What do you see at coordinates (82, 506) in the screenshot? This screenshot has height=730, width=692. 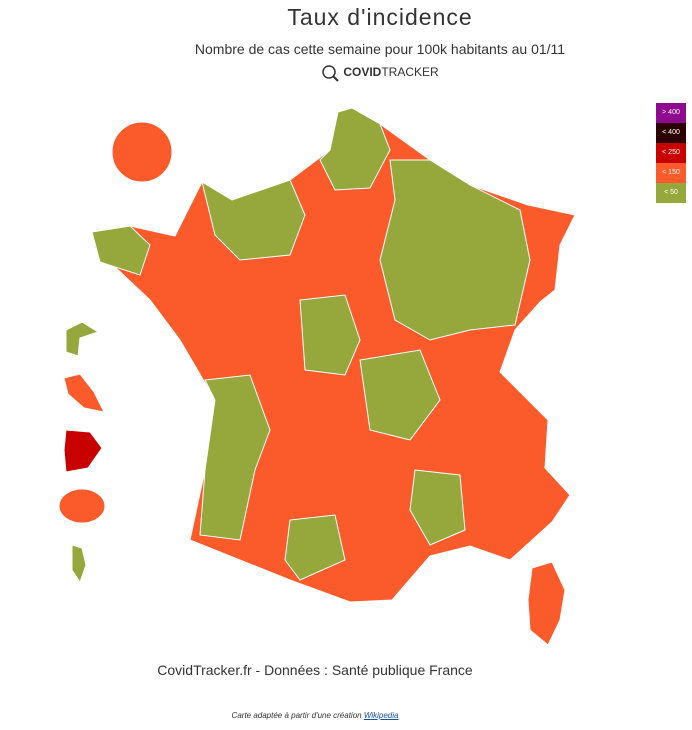 I see `reunion` at bounding box center [82, 506].